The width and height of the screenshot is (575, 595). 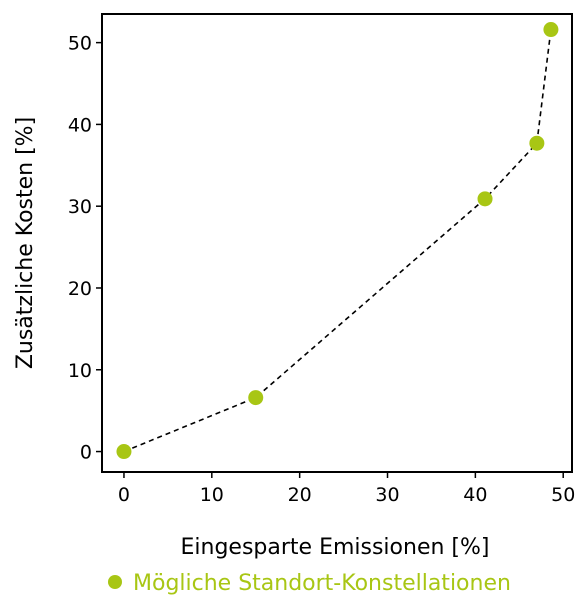 What do you see at coordinates (322, 583) in the screenshot?
I see `legend-label: Mögliche Standort-Konstellationen` at bounding box center [322, 583].